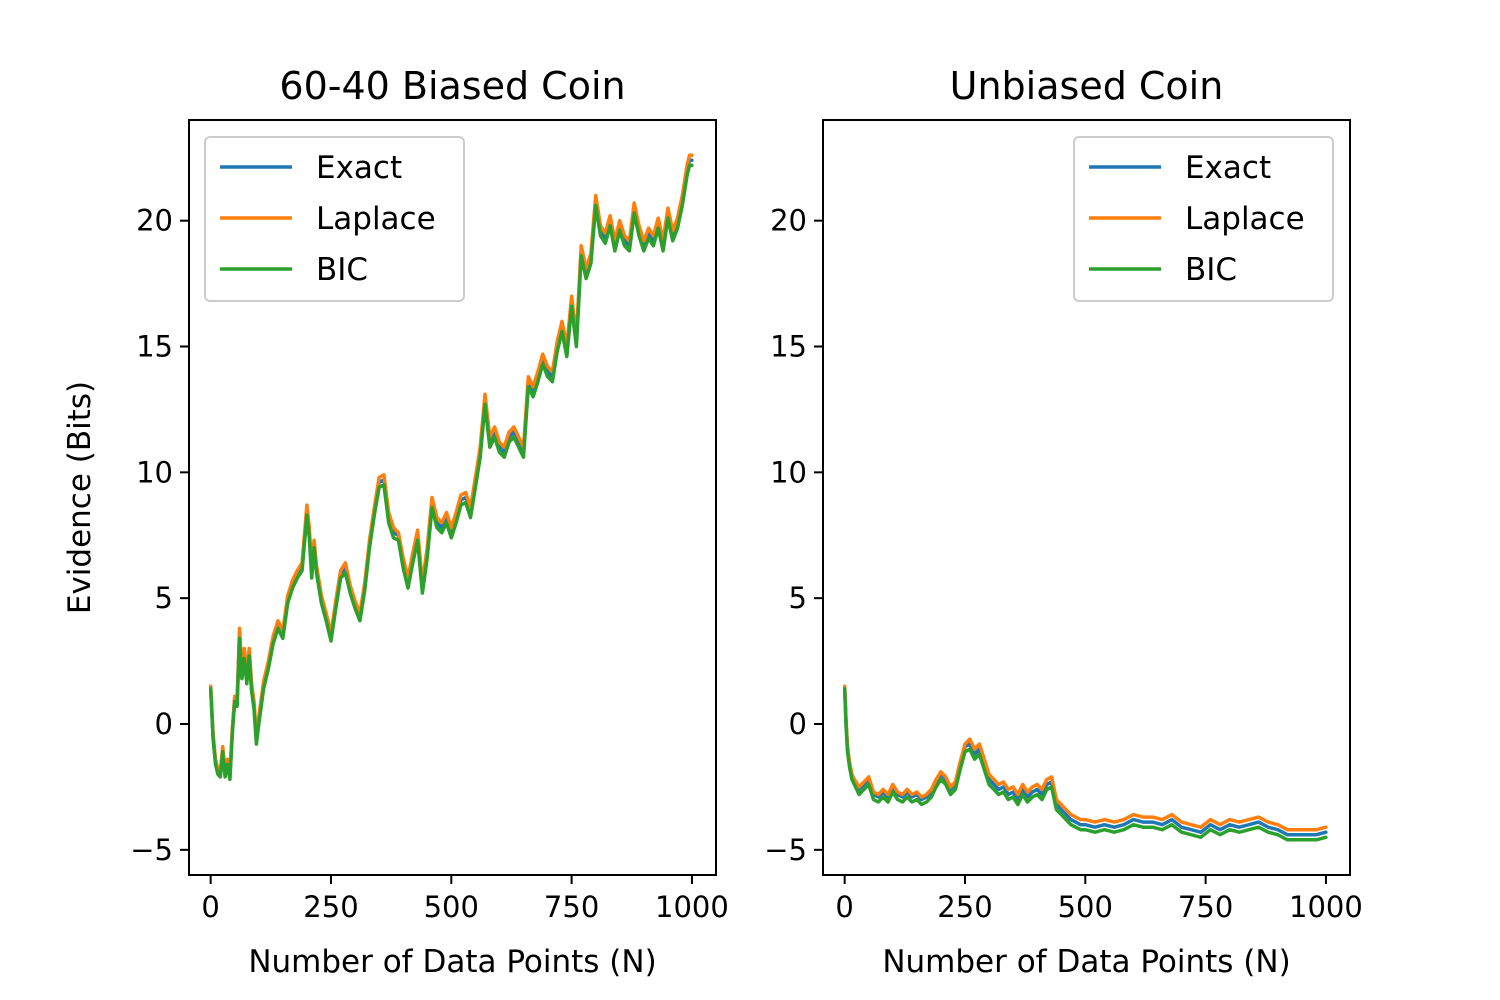 Image resolution: width=1500 pixels, height=1000 pixels. I want to click on y-axis-label: Evidence (Bits), so click(80, 497).